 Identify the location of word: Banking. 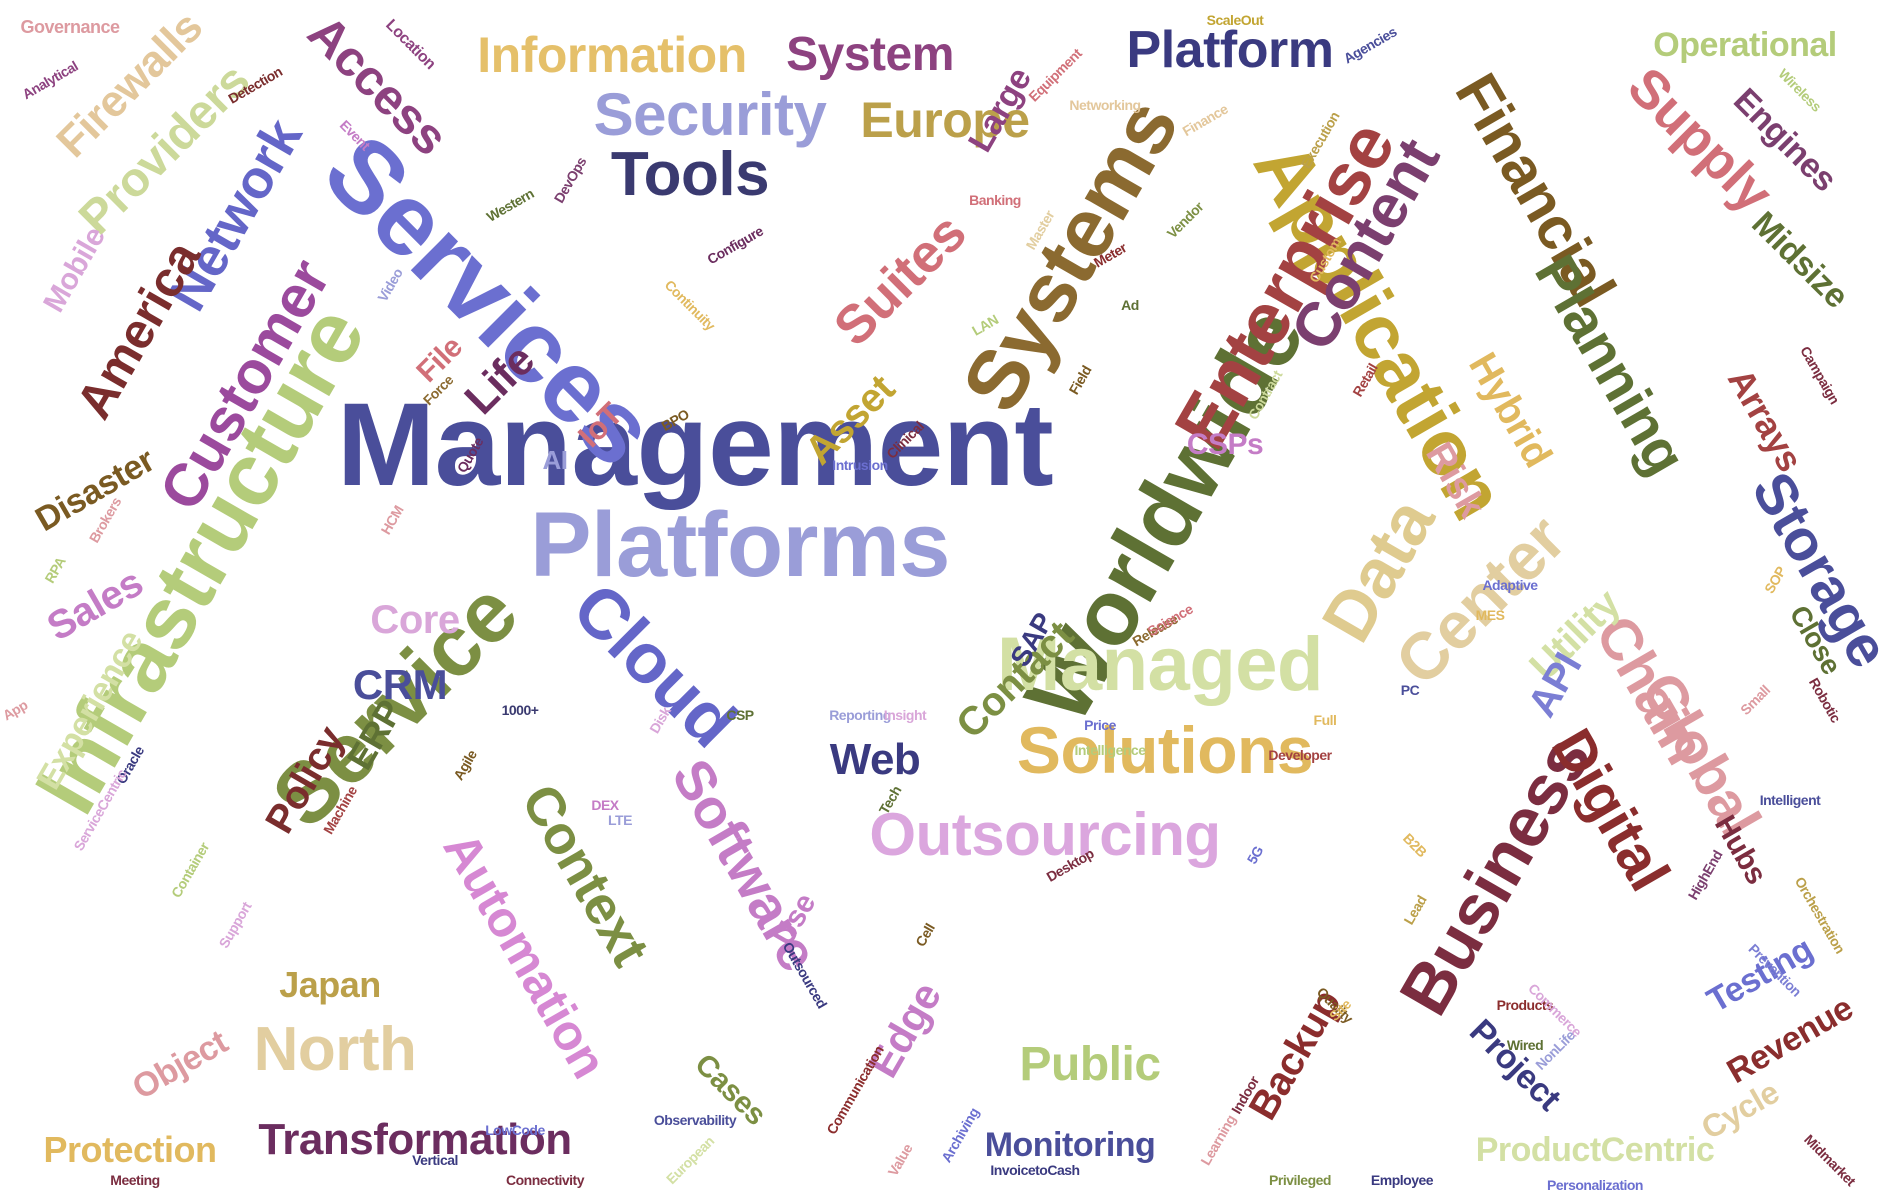
(995, 200).